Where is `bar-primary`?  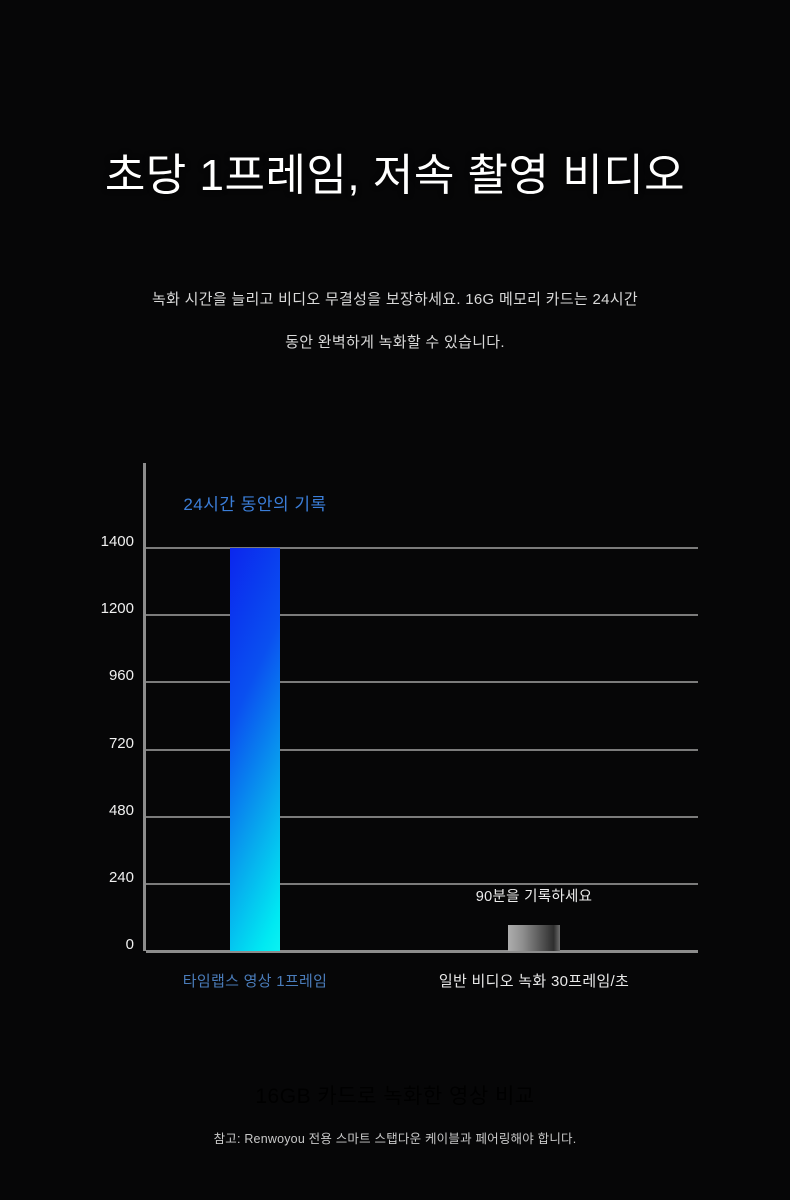 bar-primary is located at coordinates (255, 749).